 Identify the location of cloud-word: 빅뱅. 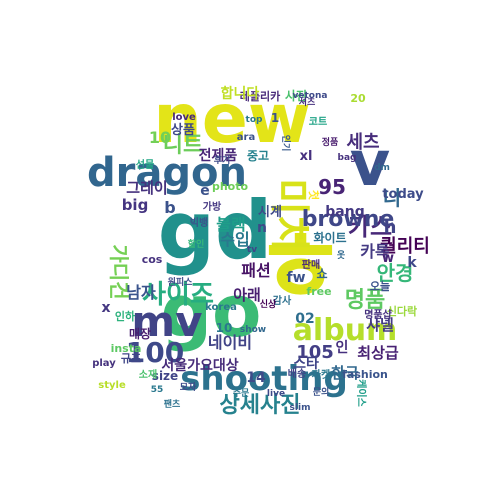
(199, 222).